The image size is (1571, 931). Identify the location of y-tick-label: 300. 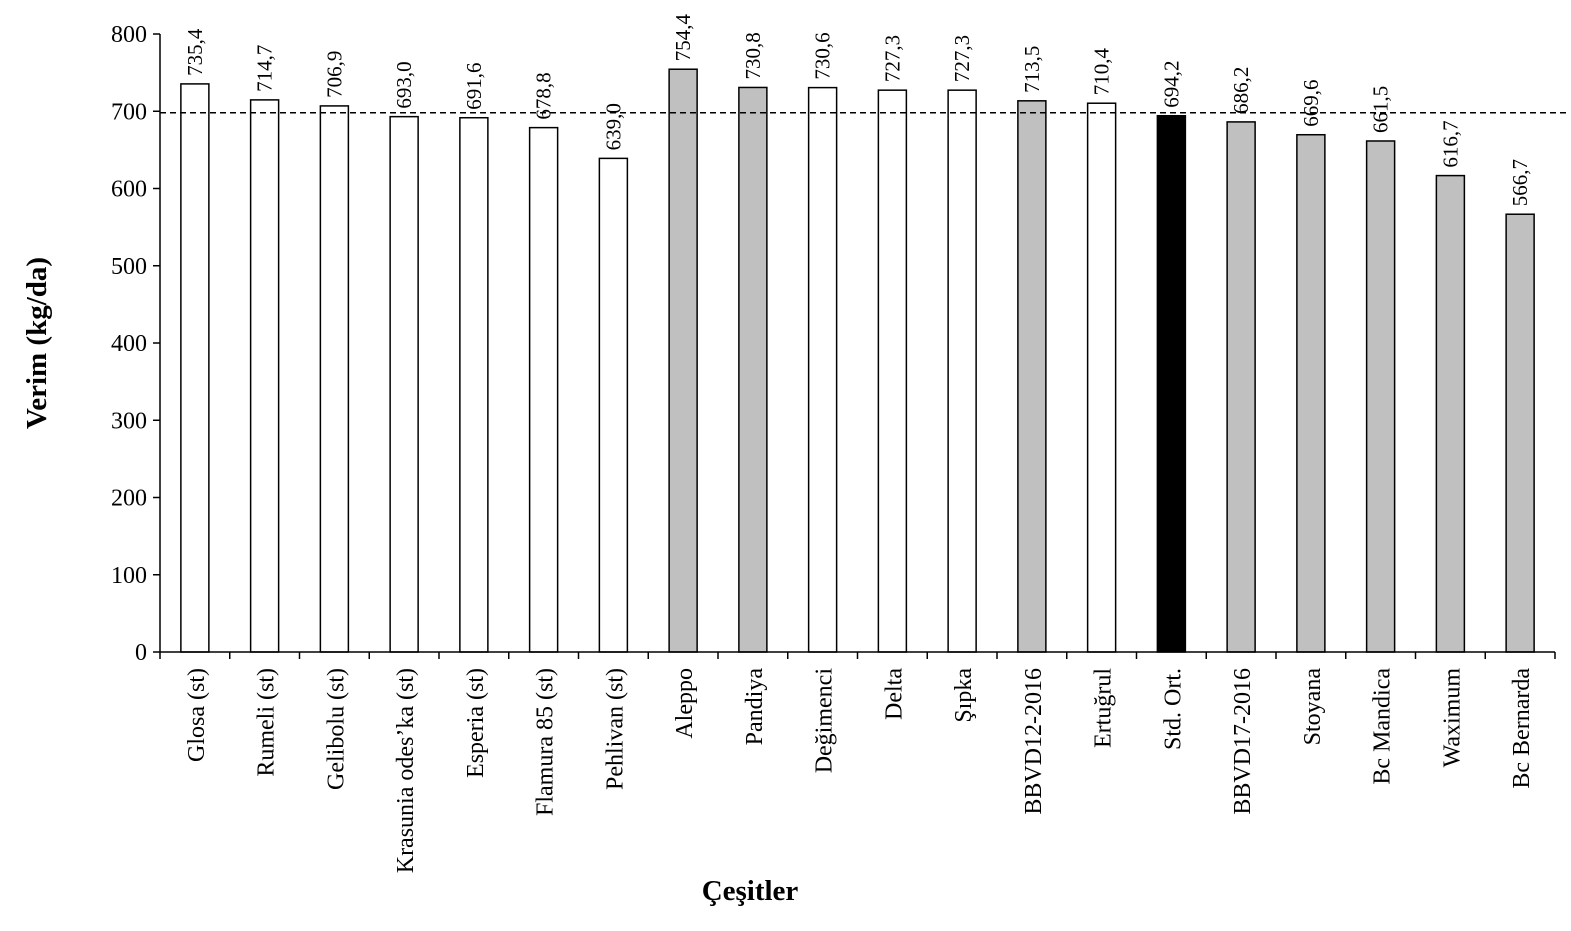
(129, 421).